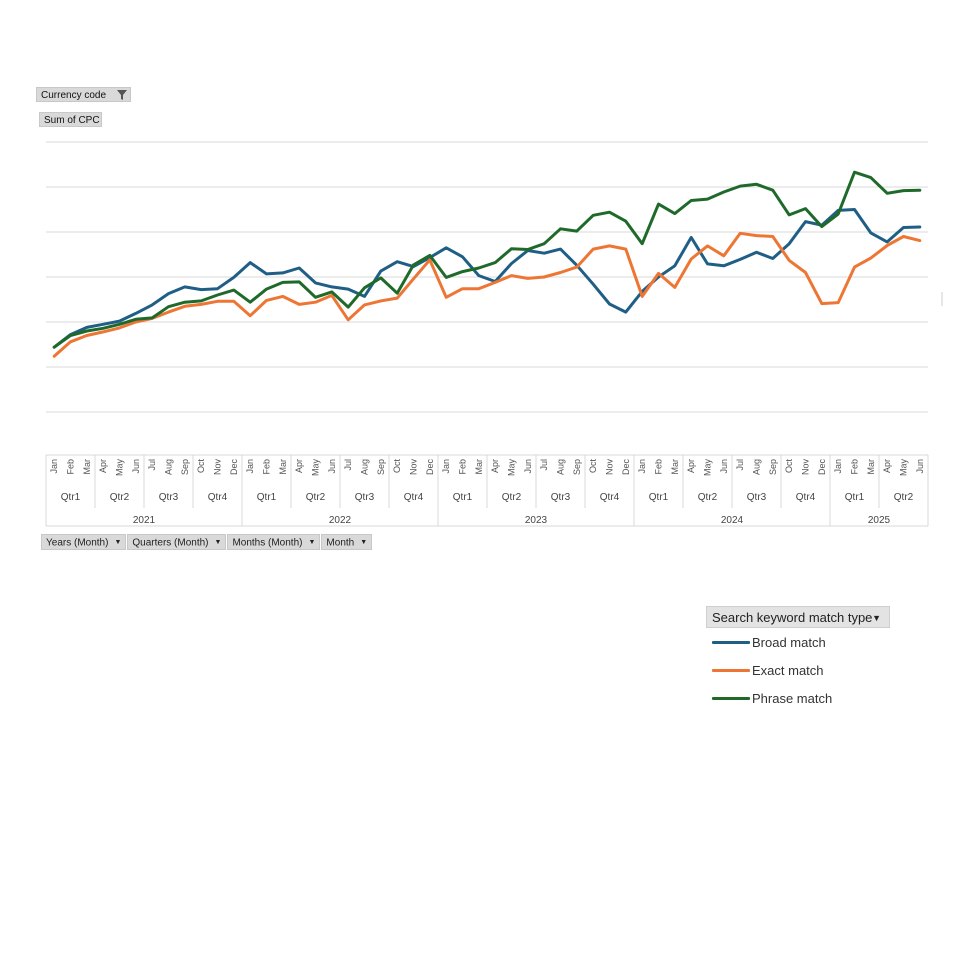 Image resolution: width=980 pixels, height=980 pixels. What do you see at coordinates (340, 520) in the screenshot?
I see `year-tick-label: 2022` at bounding box center [340, 520].